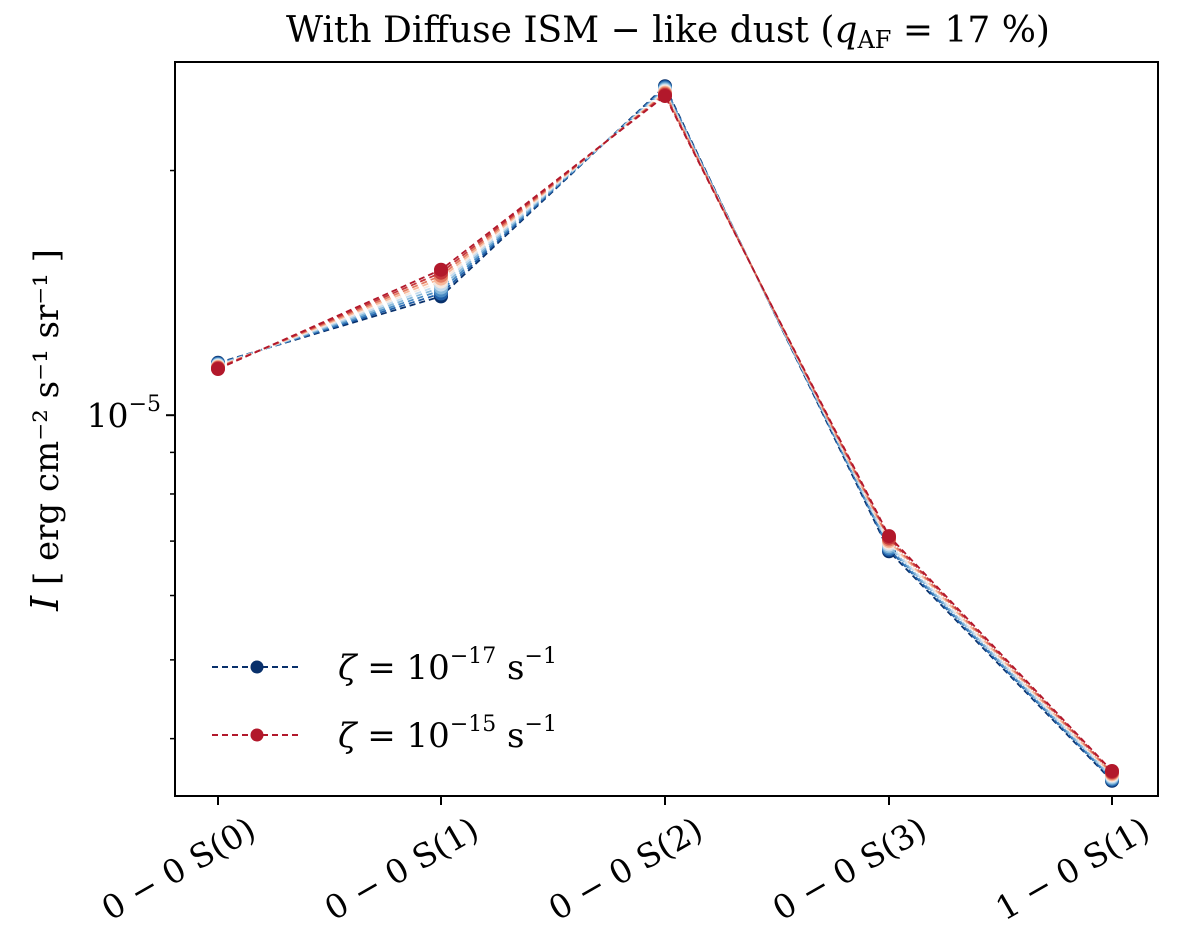  I want to click on x-tick-label-2: 0 − 0 S(2), so click(625, 868).